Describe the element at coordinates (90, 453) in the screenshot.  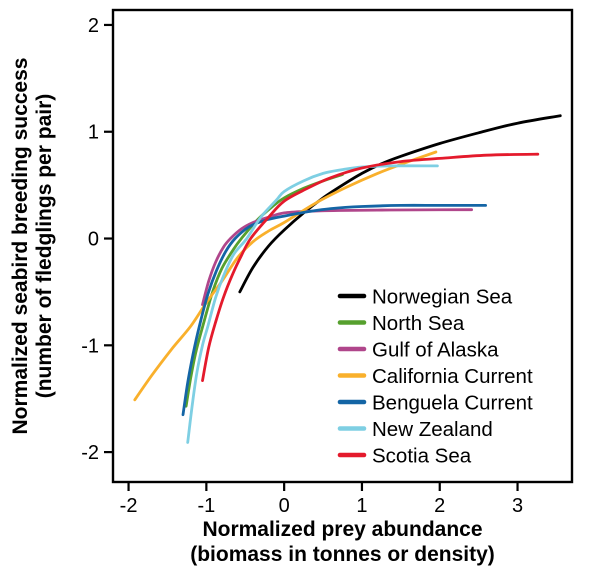
I see `y-tick-label: -2` at that location.